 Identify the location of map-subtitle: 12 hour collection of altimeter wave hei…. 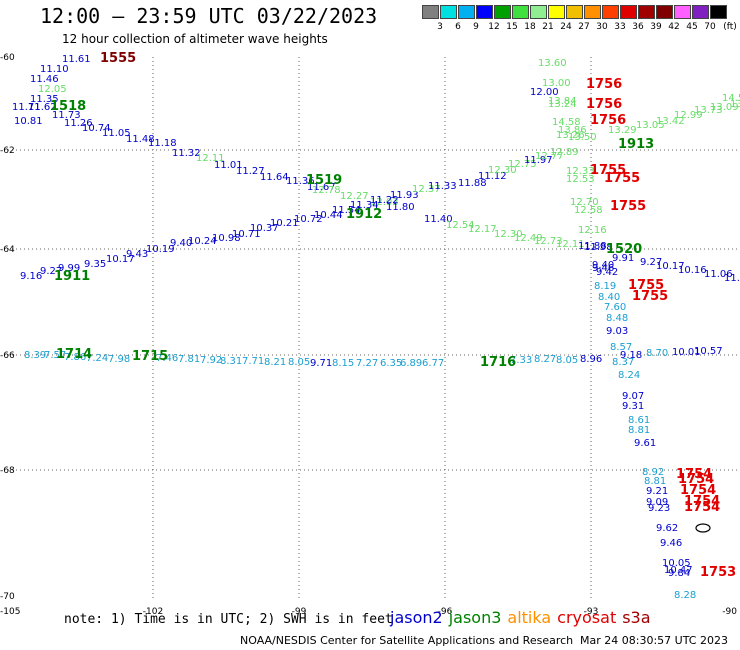
(195, 39).